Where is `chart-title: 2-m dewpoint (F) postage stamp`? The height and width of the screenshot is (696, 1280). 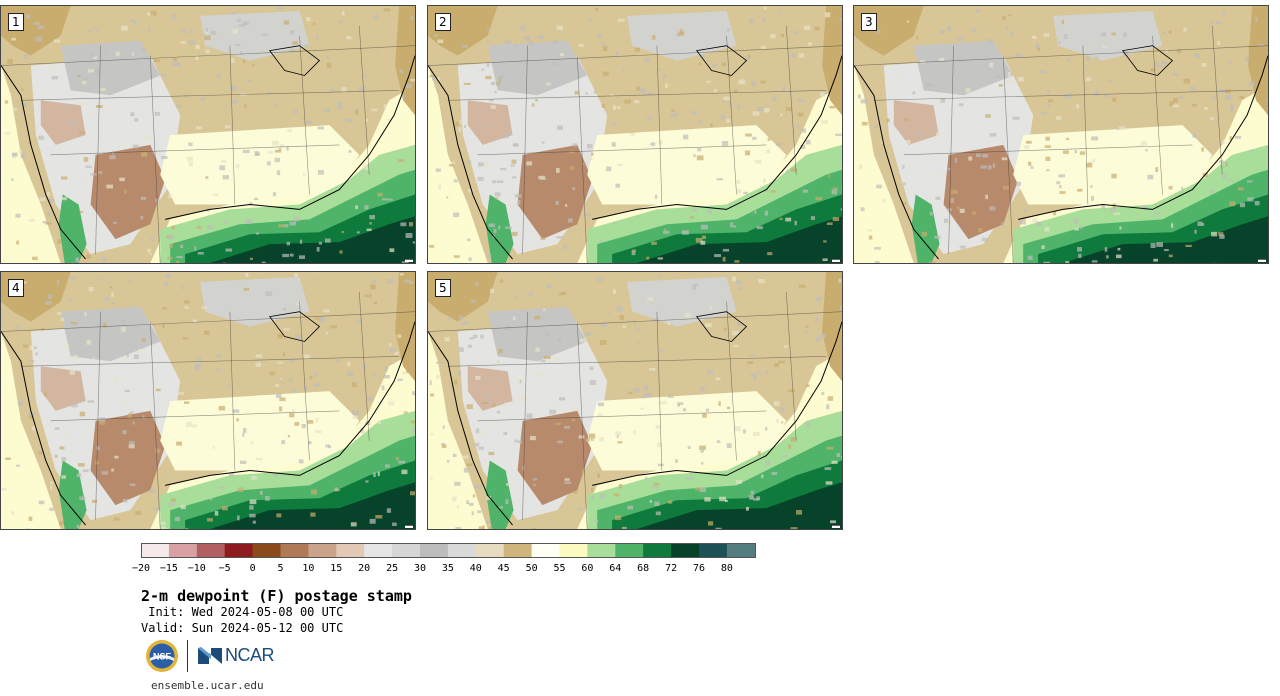 chart-title: 2-m dewpoint (F) postage stamp is located at coordinates (276, 596).